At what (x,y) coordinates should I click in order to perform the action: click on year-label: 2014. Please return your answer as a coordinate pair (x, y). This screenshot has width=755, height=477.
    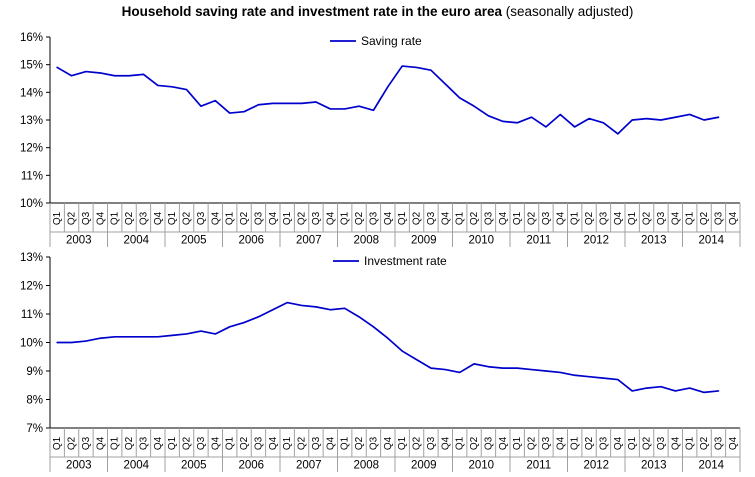
    Looking at the image, I should click on (711, 241).